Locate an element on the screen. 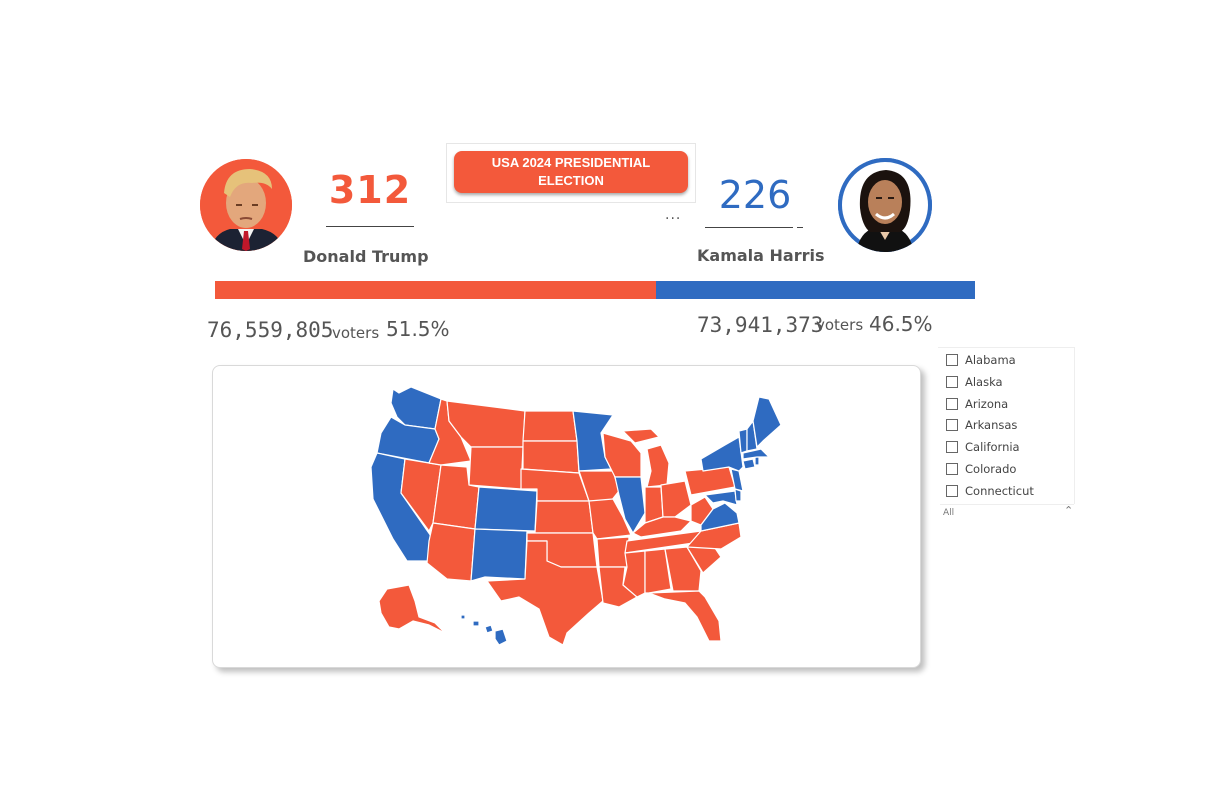 This screenshot has width=1210, height=811. slicer-dropdown: All ⌃ is located at coordinates (1007, 513).